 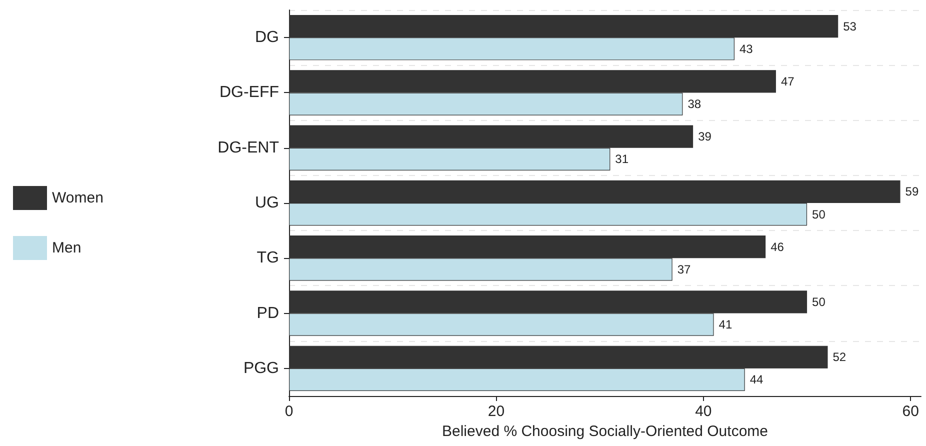 What do you see at coordinates (267, 258) in the screenshot?
I see `y-tick-label: TG` at bounding box center [267, 258].